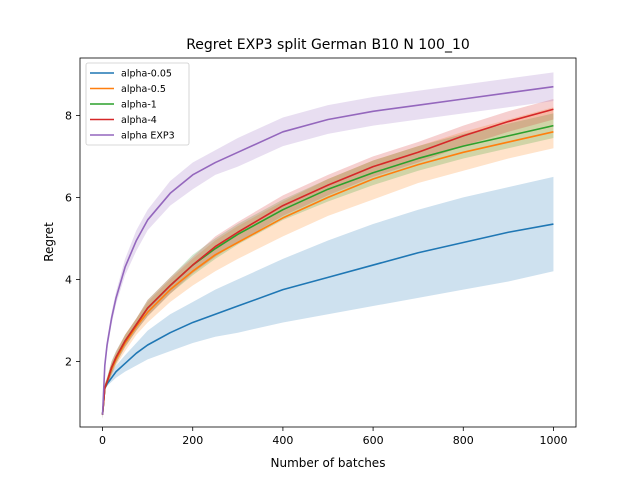 This screenshot has height=485, width=640. I want to click on x-tick-label-2: 400, so click(282, 440).